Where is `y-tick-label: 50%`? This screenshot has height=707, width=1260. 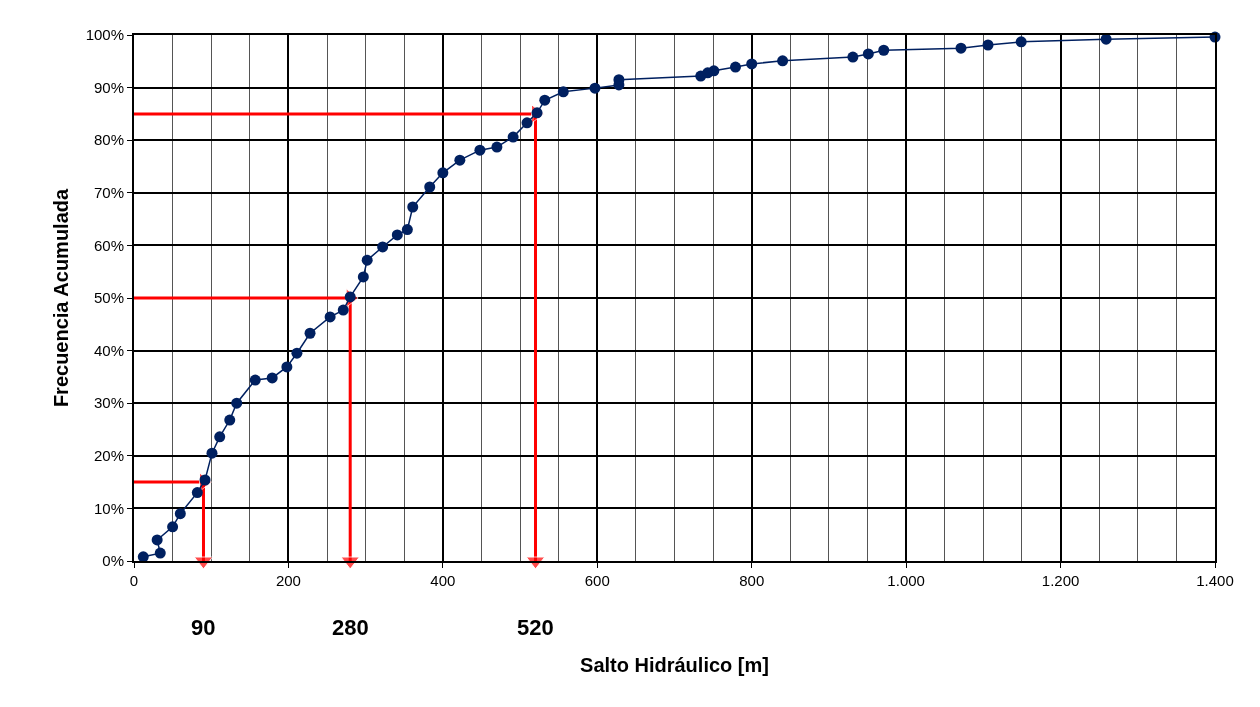 y-tick-label: 50% is located at coordinates (108, 298).